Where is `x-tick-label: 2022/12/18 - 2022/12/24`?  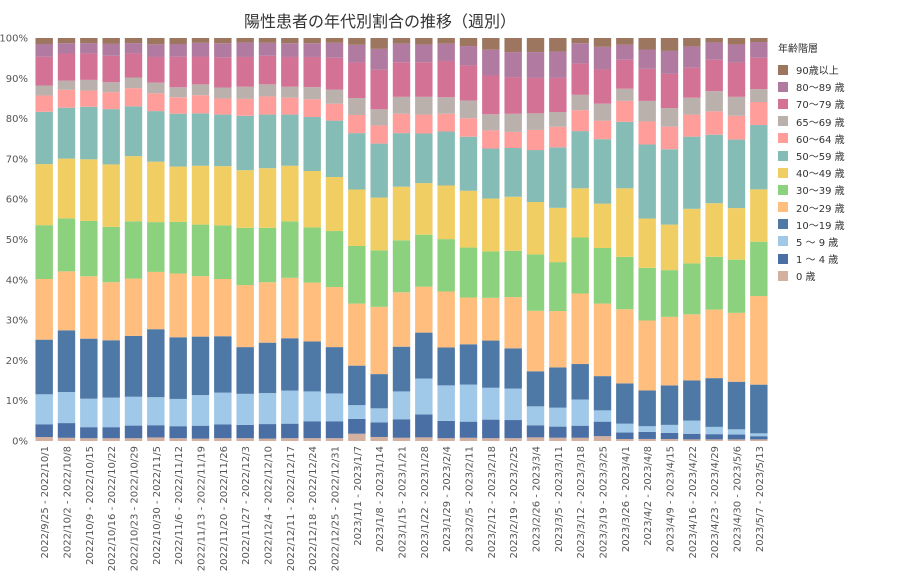 x-tick-label: 2022/12/18 - 2022/12/24 is located at coordinates (313, 508).